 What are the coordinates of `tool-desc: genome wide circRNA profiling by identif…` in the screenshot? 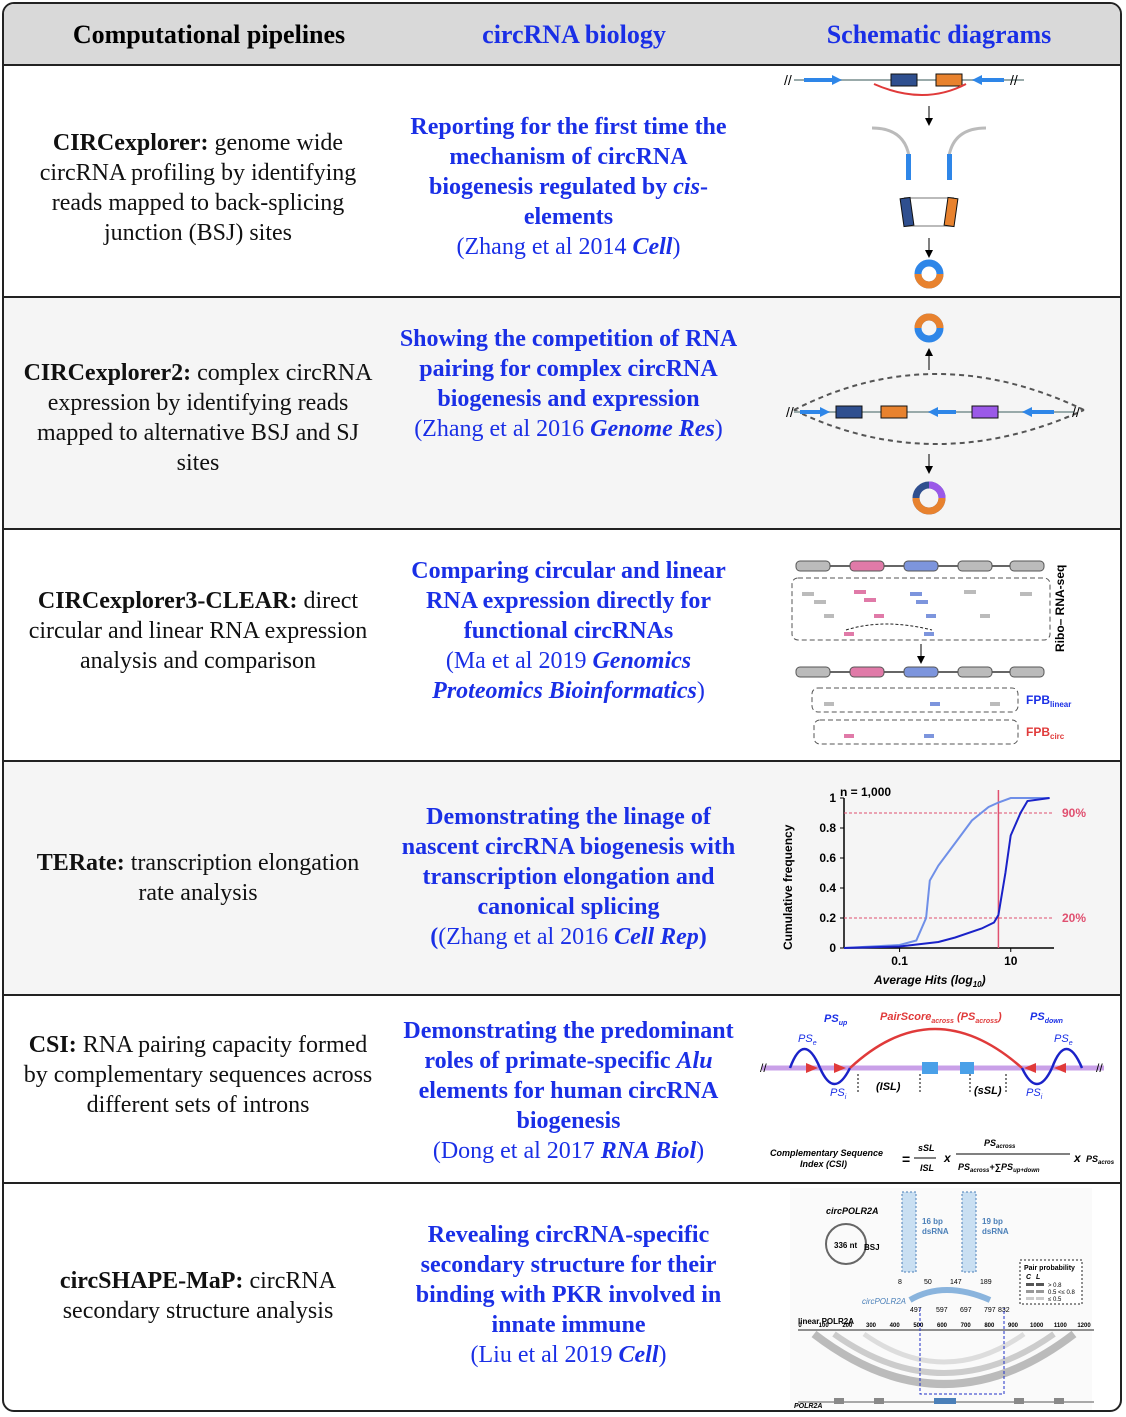 It's located at (198, 188).